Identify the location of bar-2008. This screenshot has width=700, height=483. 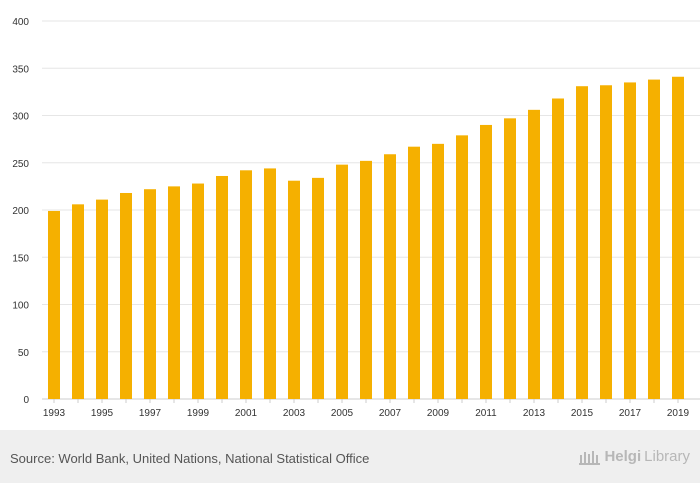
(414, 272).